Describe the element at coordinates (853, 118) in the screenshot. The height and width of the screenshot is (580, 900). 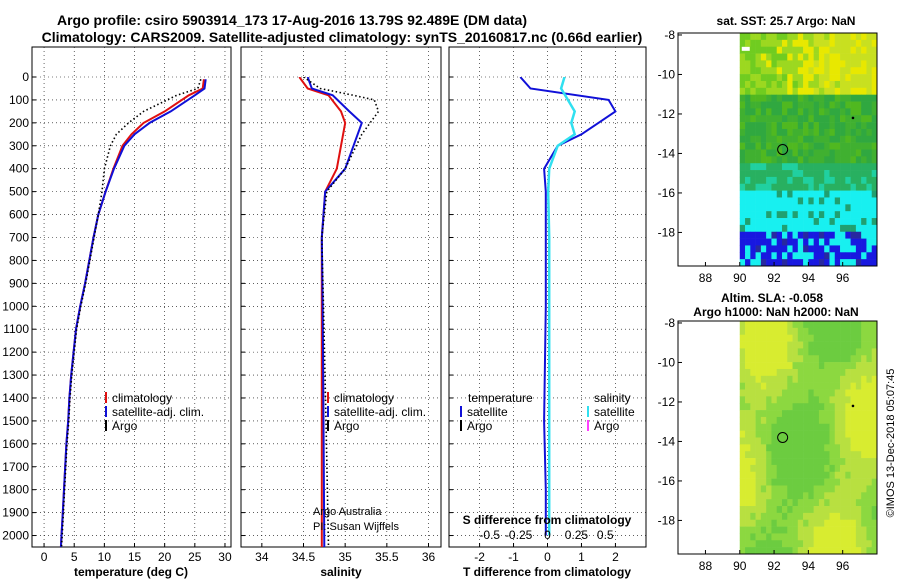
I see `float-track-marker` at that location.